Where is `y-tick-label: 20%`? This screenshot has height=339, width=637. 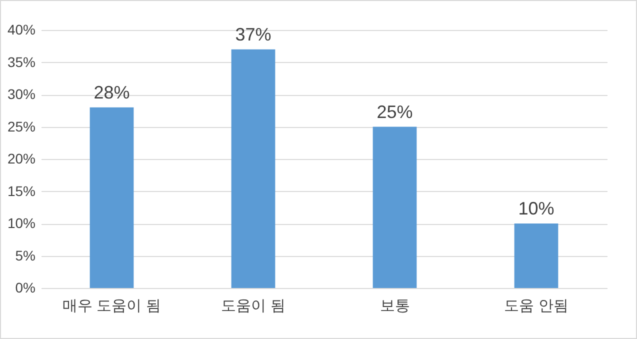 y-tick-label: 20% is located at coordinates (21, 158).